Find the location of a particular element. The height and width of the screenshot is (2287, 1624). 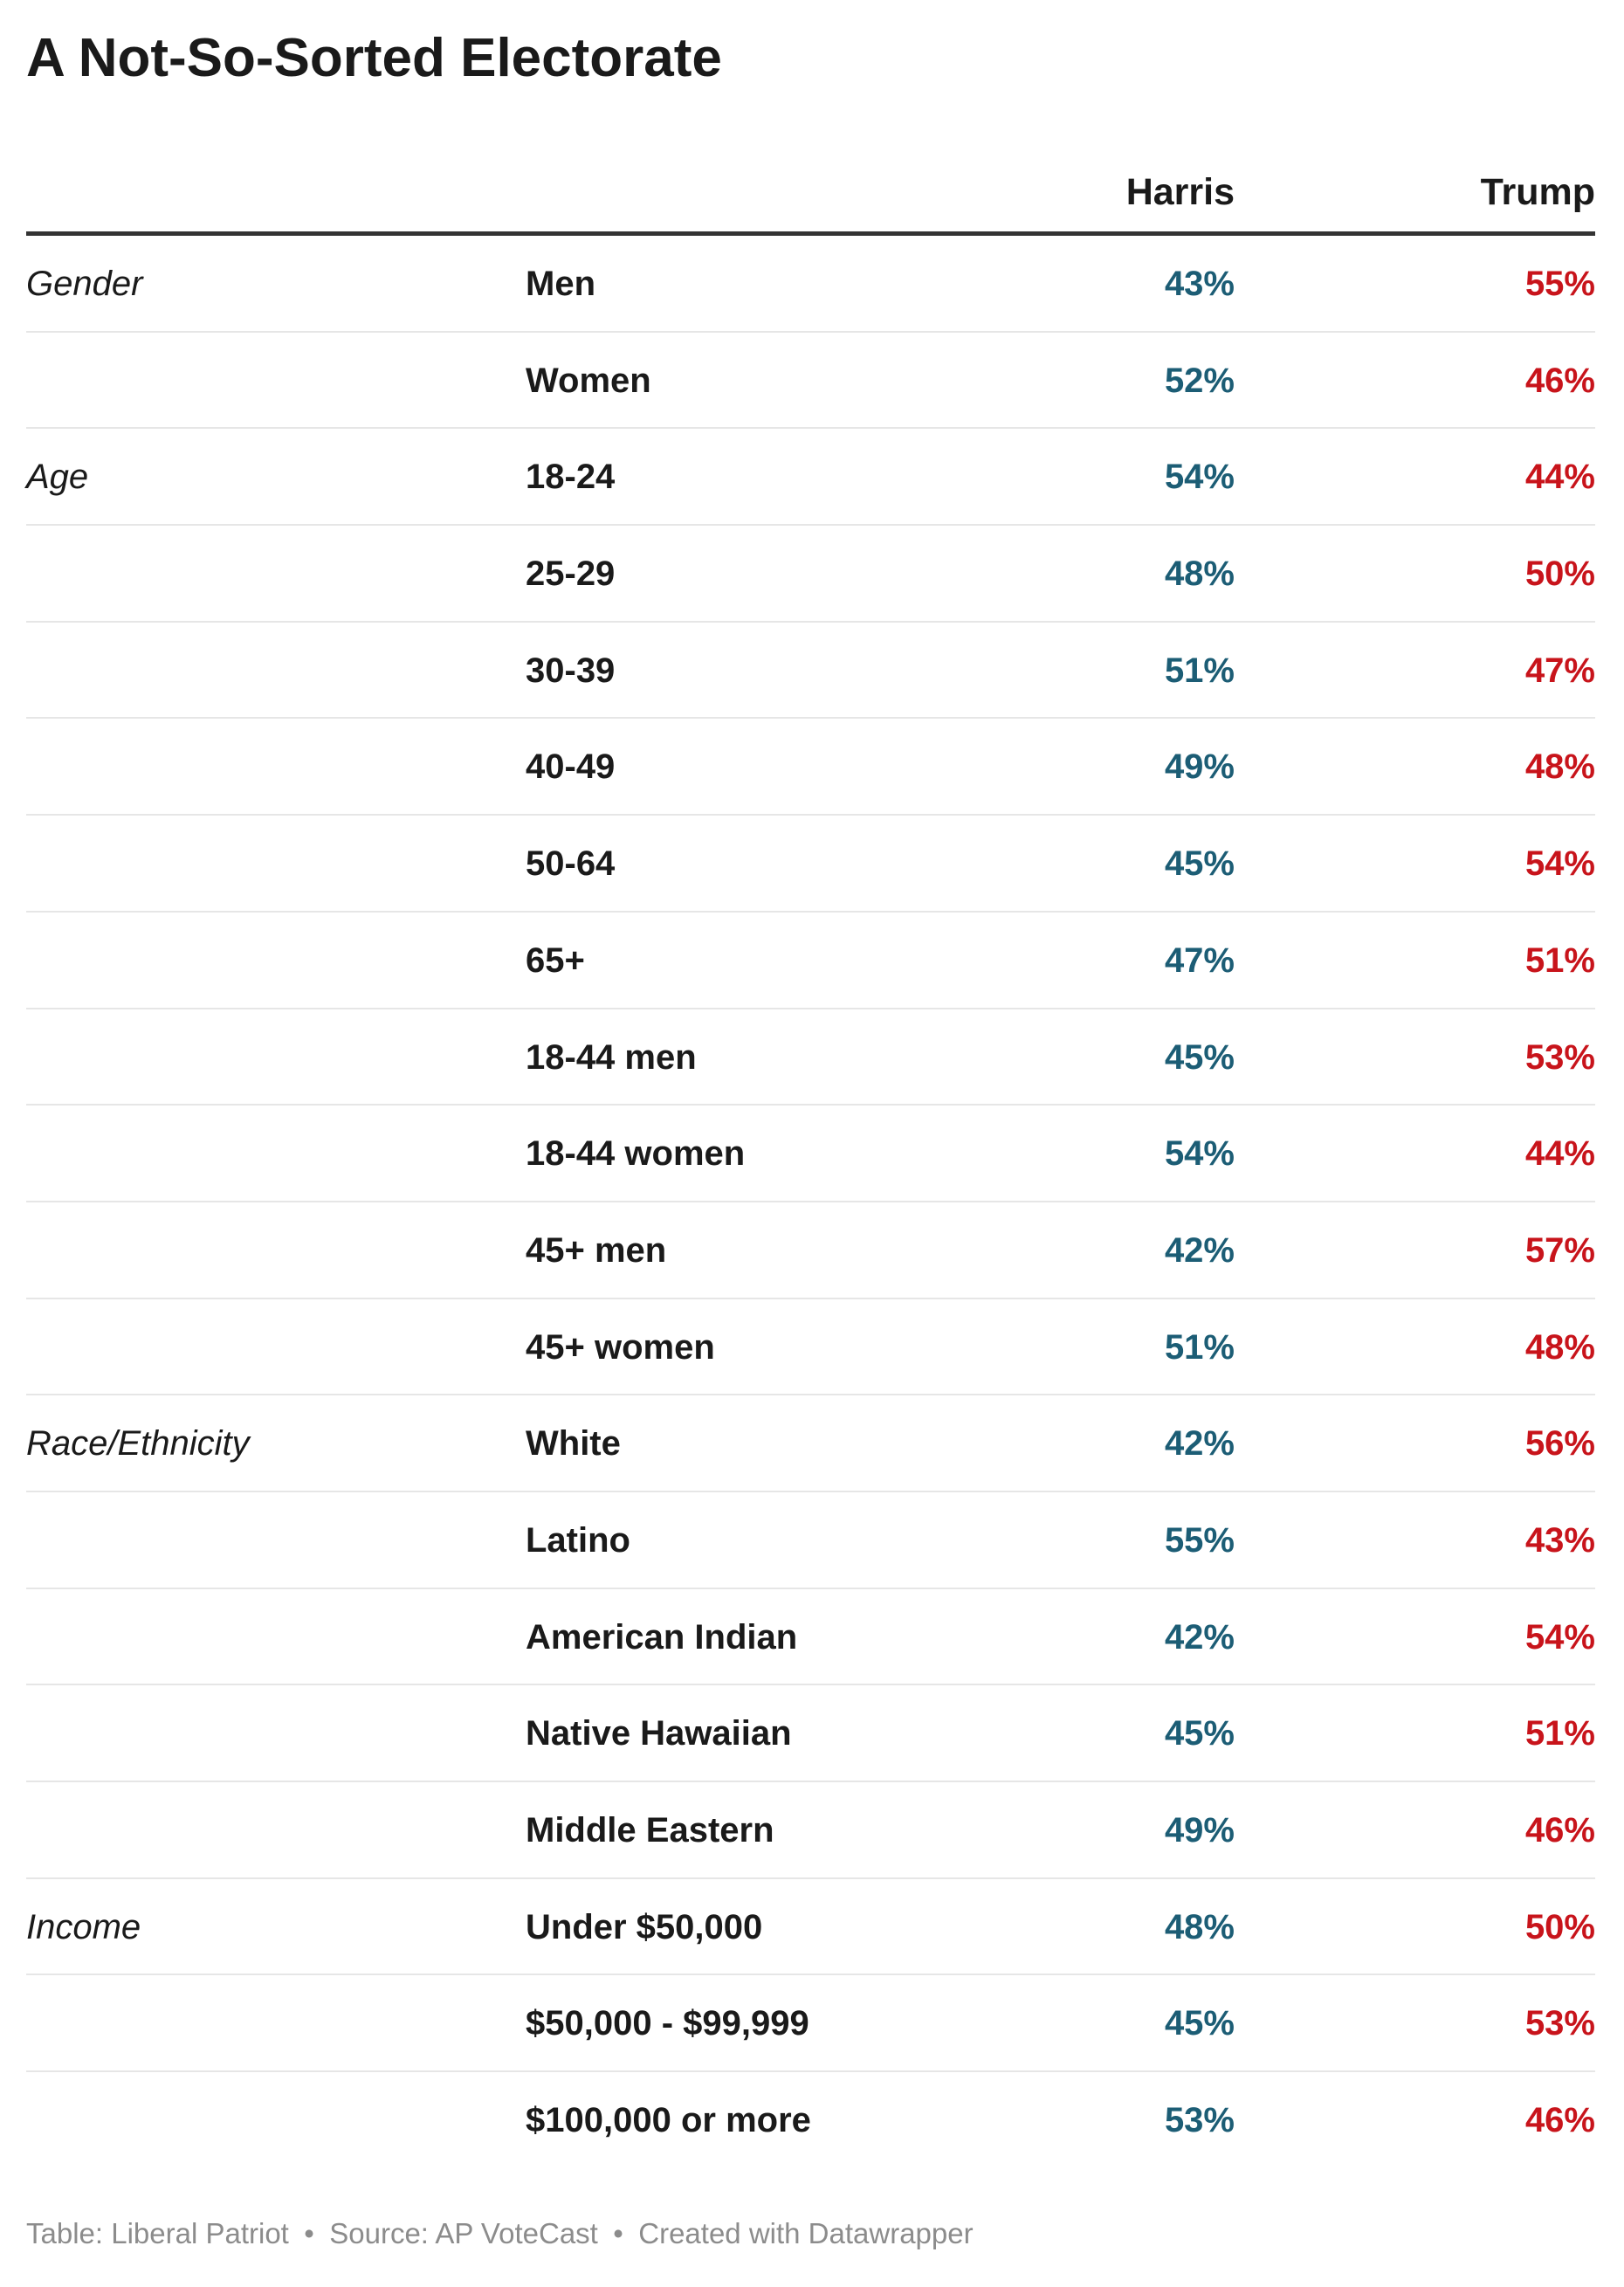

table-row: 45+ men 42% 57% is located at coordinates (811, 1250).